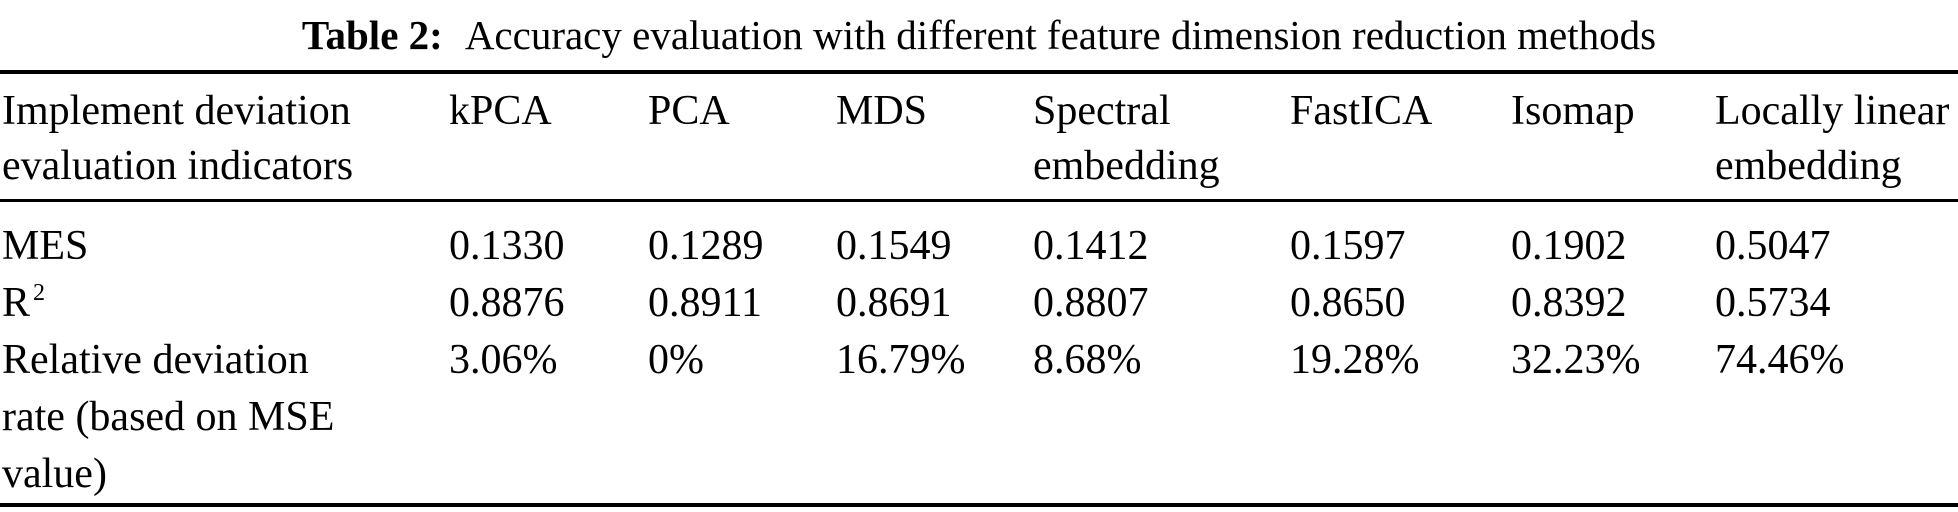  I want to click on cell-r2-pca: 0.8911, so click(742, 303).